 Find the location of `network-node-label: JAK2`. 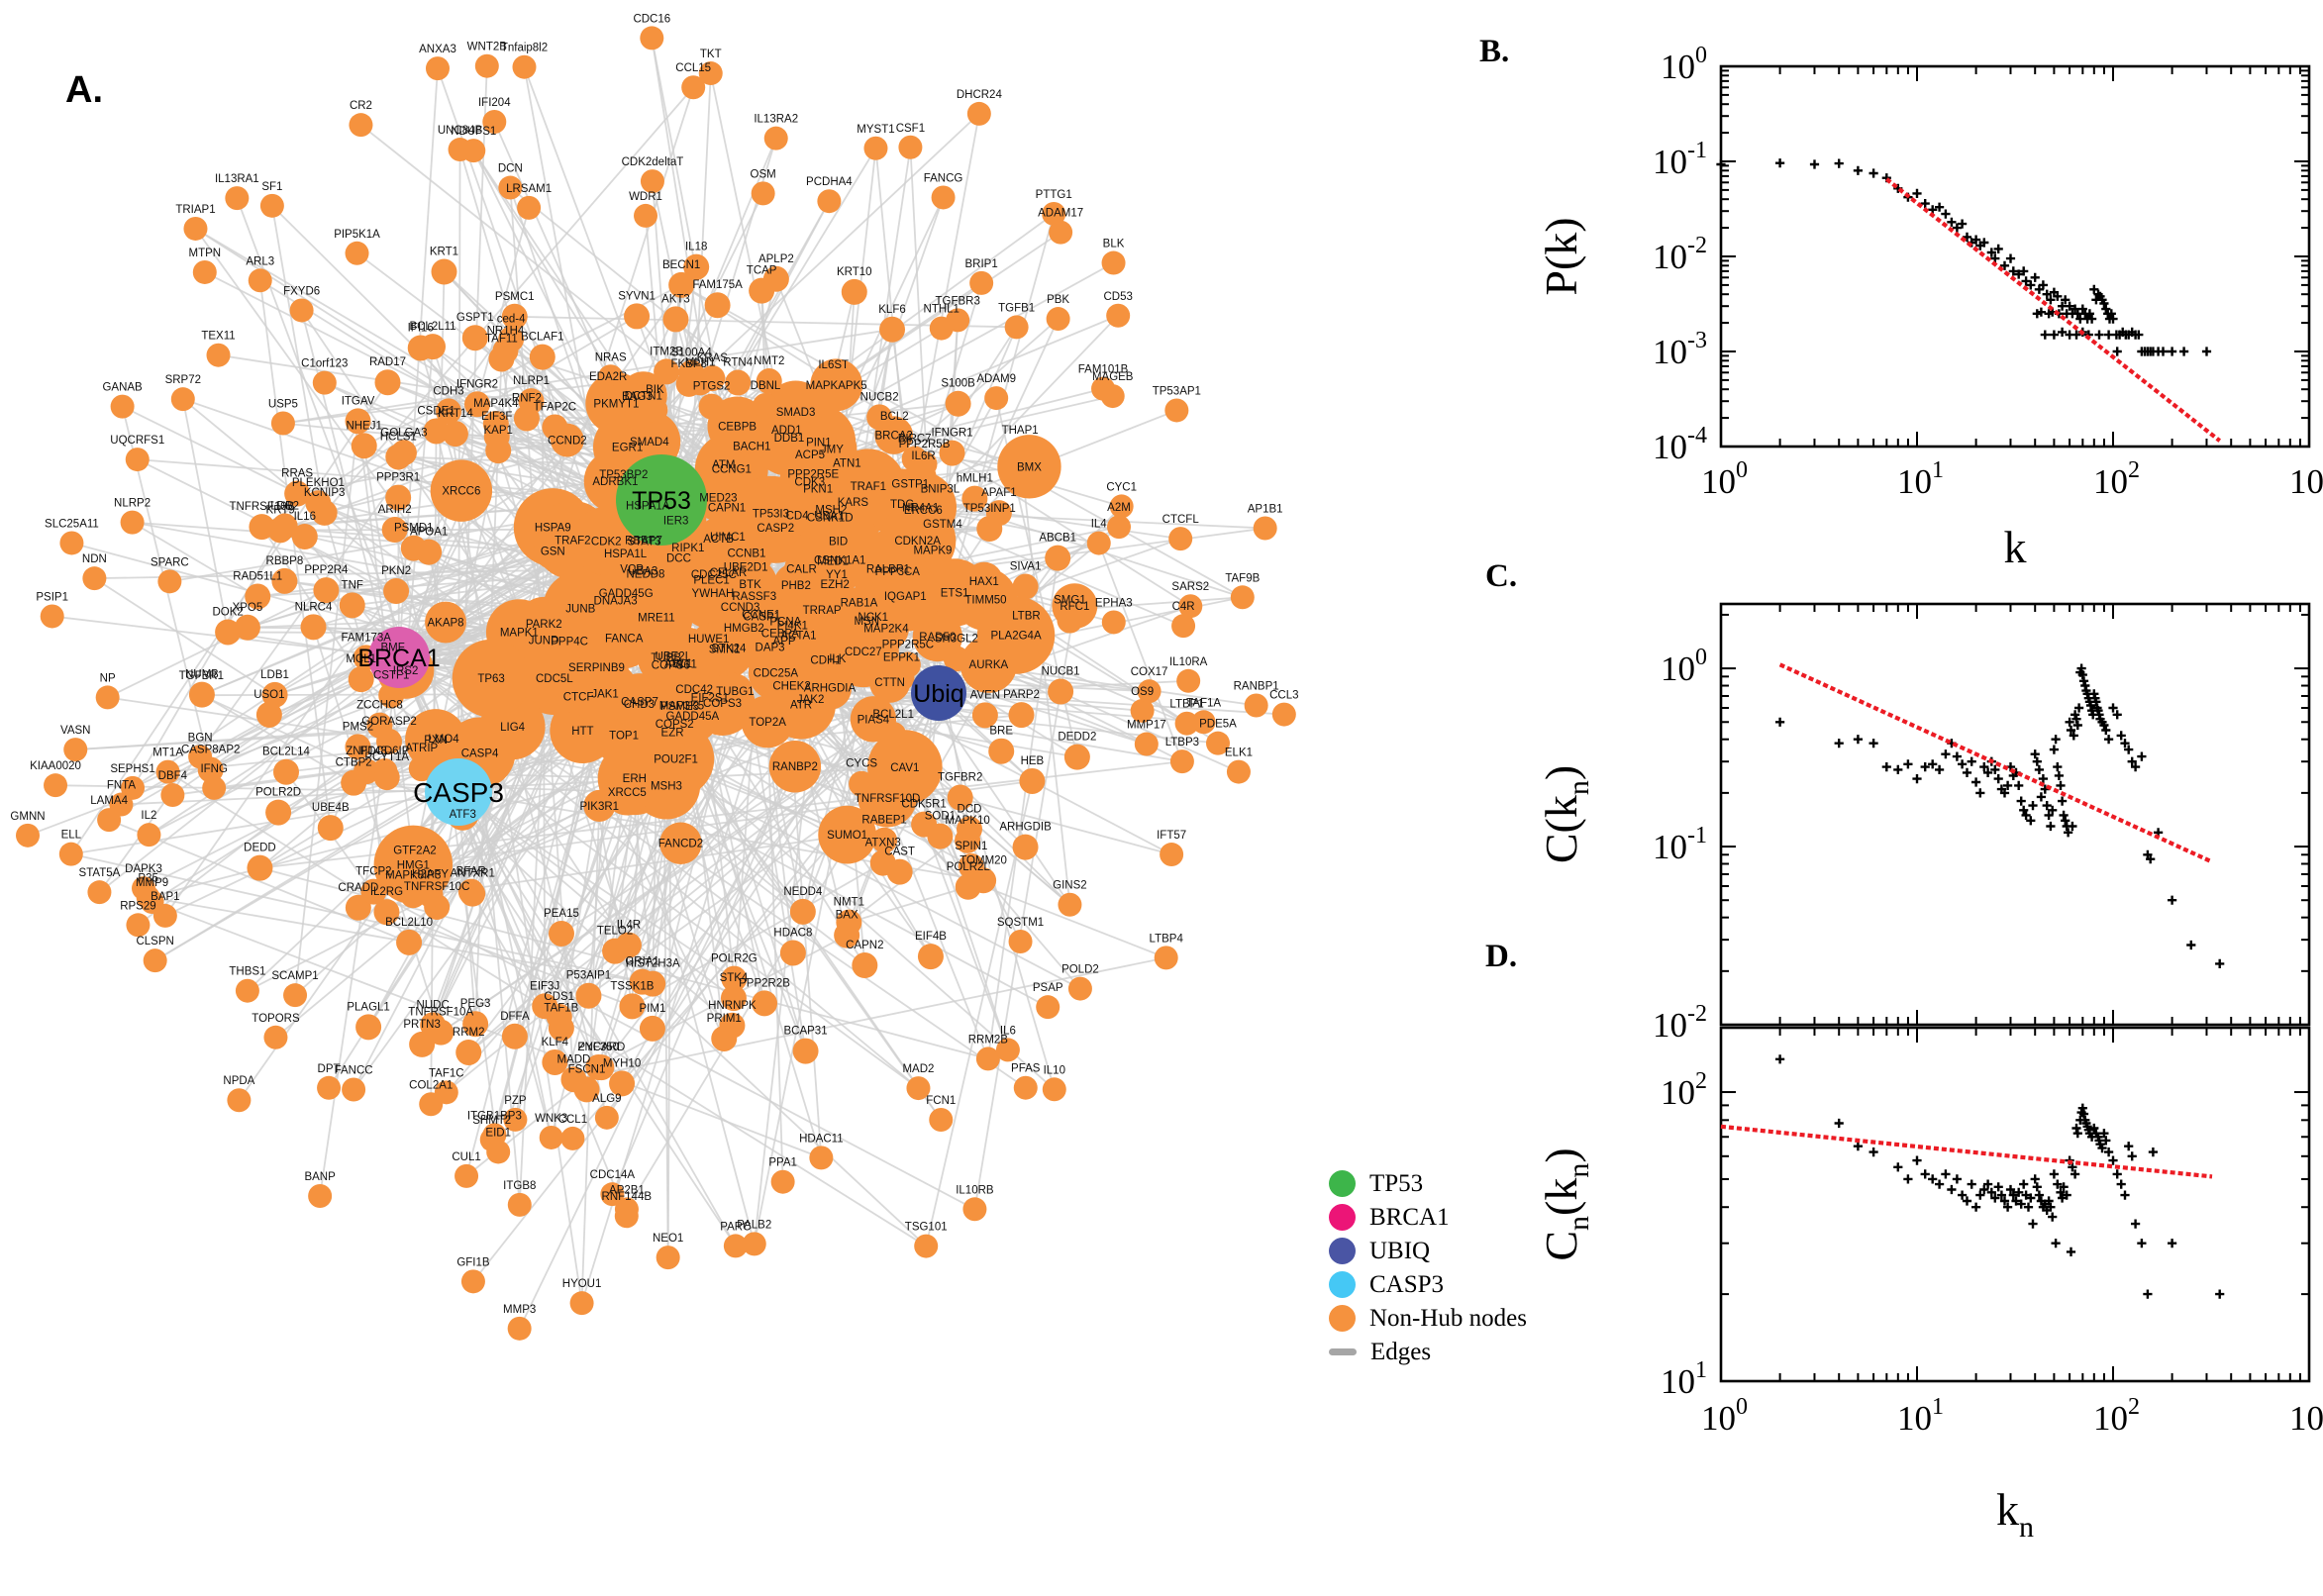

network-node-label: JAK2 is located at coordinates (811, 700).